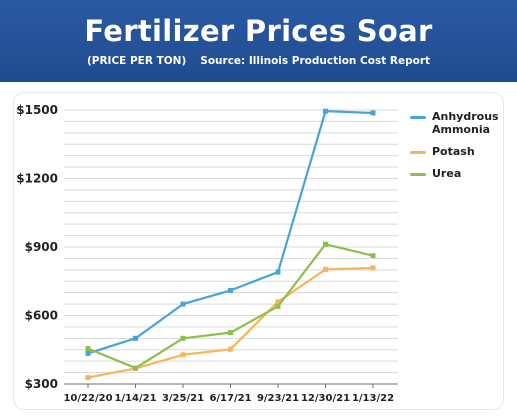 The height and width of the screenshot is (418, 517). I want to click on source-note: Source: Illinois Production Cost Report, so click(315, 61).